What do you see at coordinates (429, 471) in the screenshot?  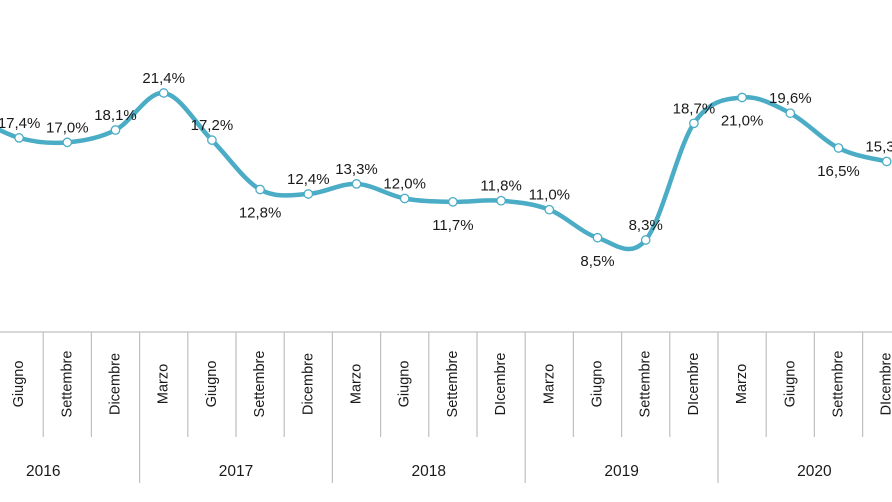 I see `year-label: 2018` at bounding box center [429, 471].